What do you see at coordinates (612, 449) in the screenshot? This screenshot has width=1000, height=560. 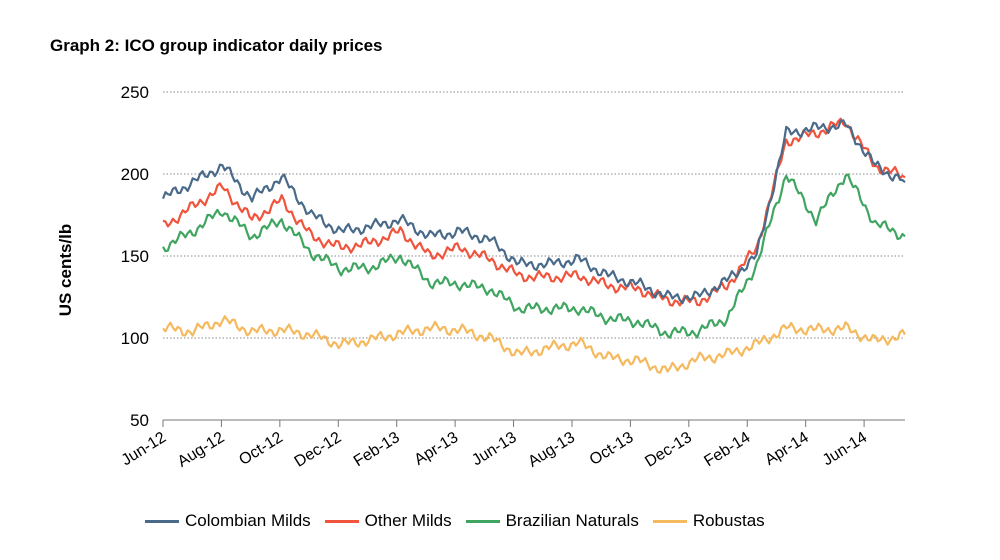 I see `x-tick-label: Oct-13` at bounding box center [612, 449].